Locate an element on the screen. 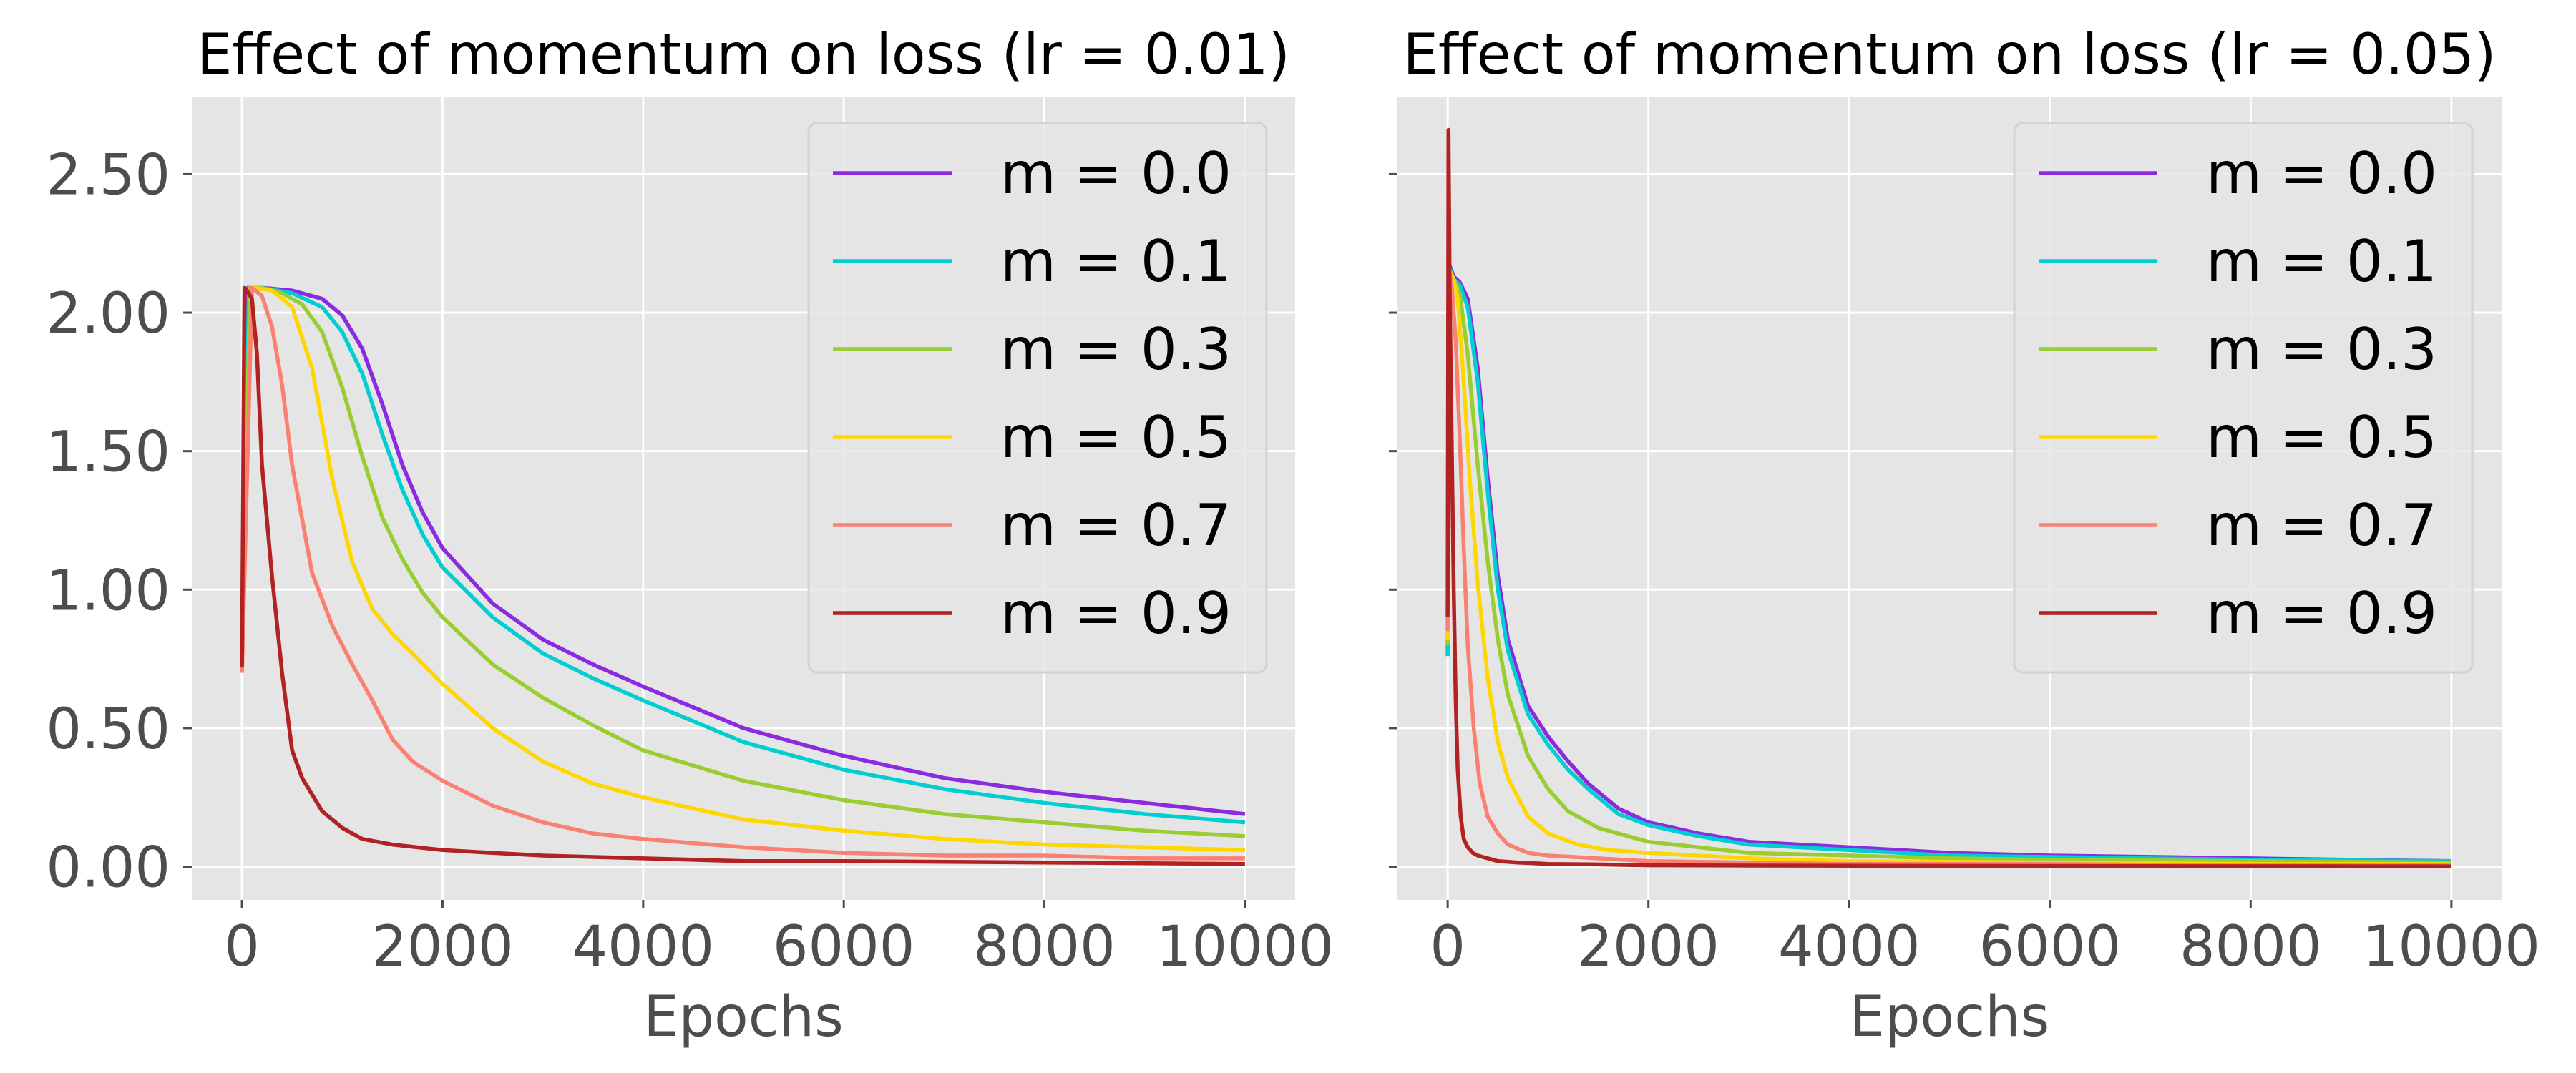  chart-title: Effect of momentum on loss (lr = 0.05) is located at coordinates (1950, 55).